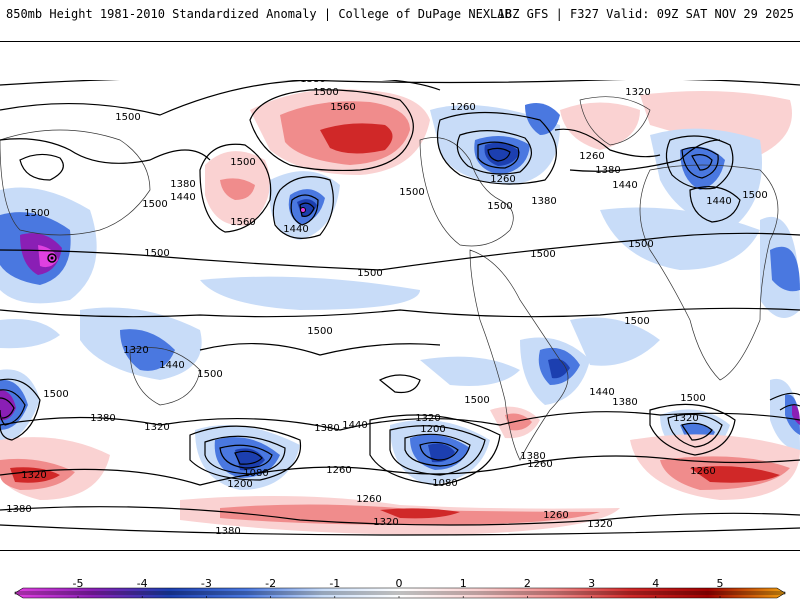 The height and width of the screenshot is (600, 800). I want to click on colorbar-tick-label: -4, so click(142, 583).